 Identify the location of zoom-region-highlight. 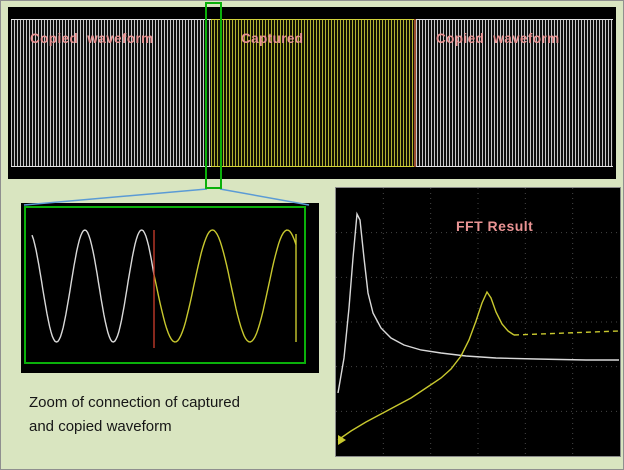
(213, 95).